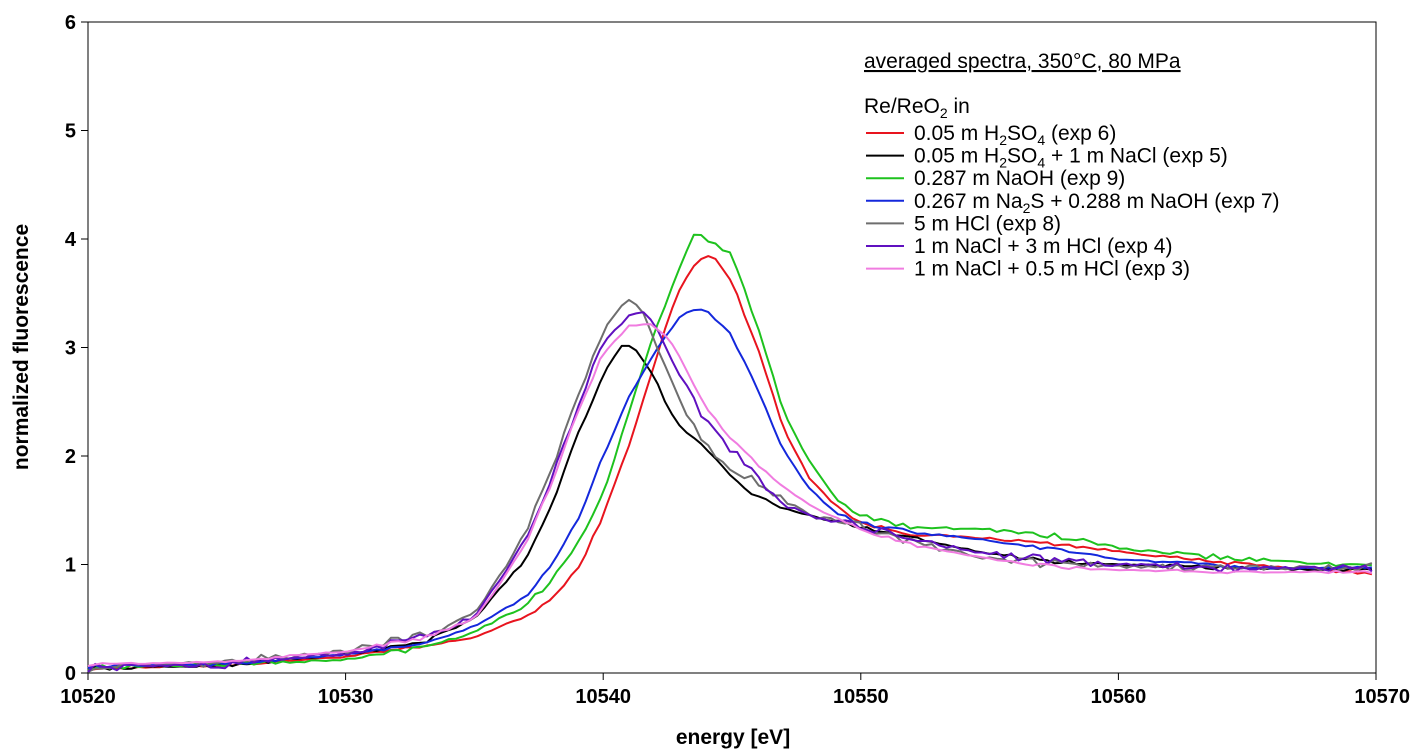  I want to click on y-tick-label: 0, so click(70, 674).